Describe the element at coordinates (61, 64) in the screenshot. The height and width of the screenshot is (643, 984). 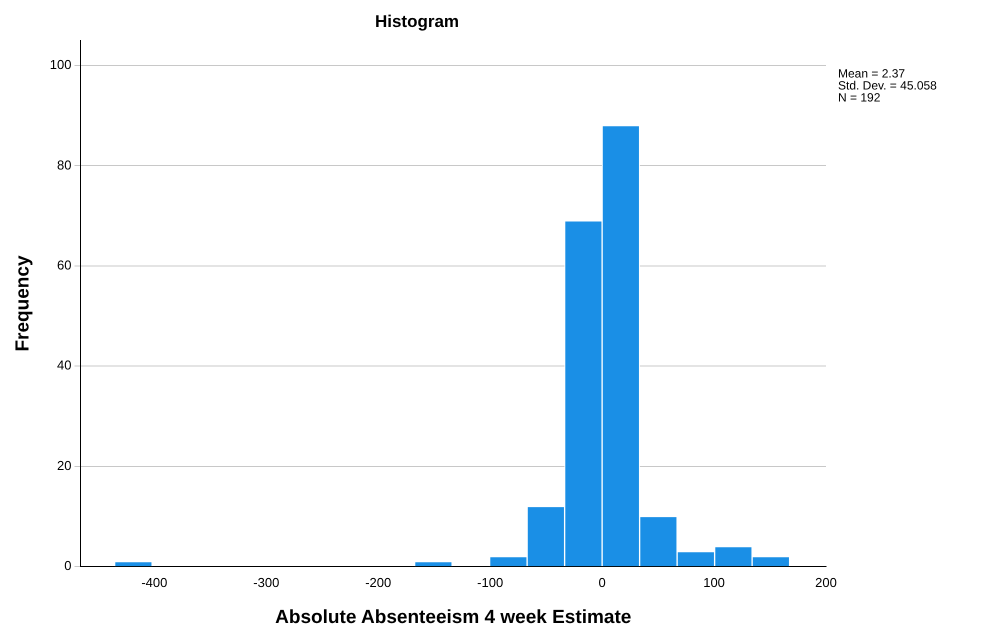
I see `y-tick-label: 100` at that location.